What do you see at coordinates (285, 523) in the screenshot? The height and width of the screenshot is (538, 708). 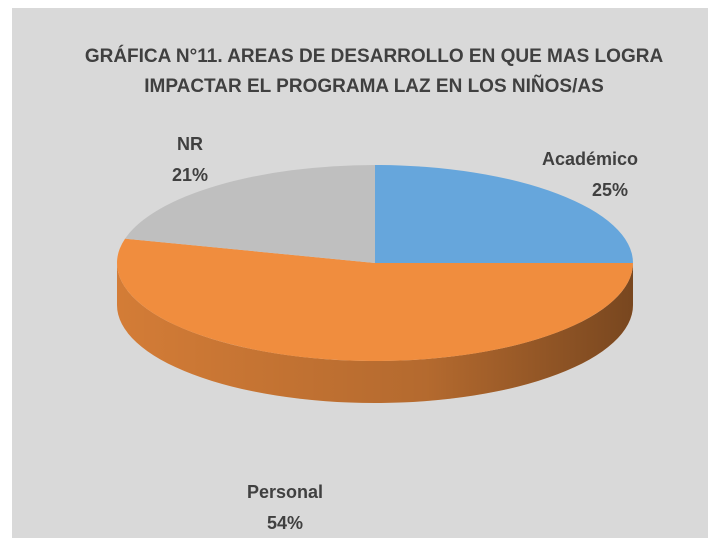 I see `data-label-value: 54%` at bounding box center [285, 523].